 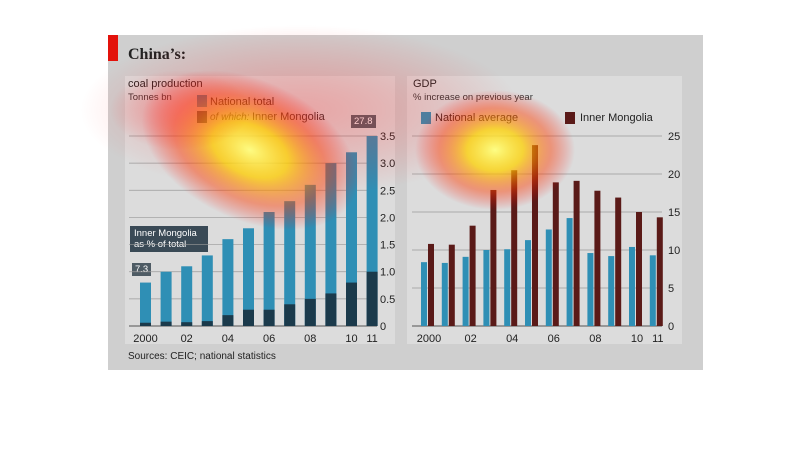 What do you see at coordinates (387, 137) in the screenshot?
I see `y-tick-label: 3.5` at bounding box center [387, 137].